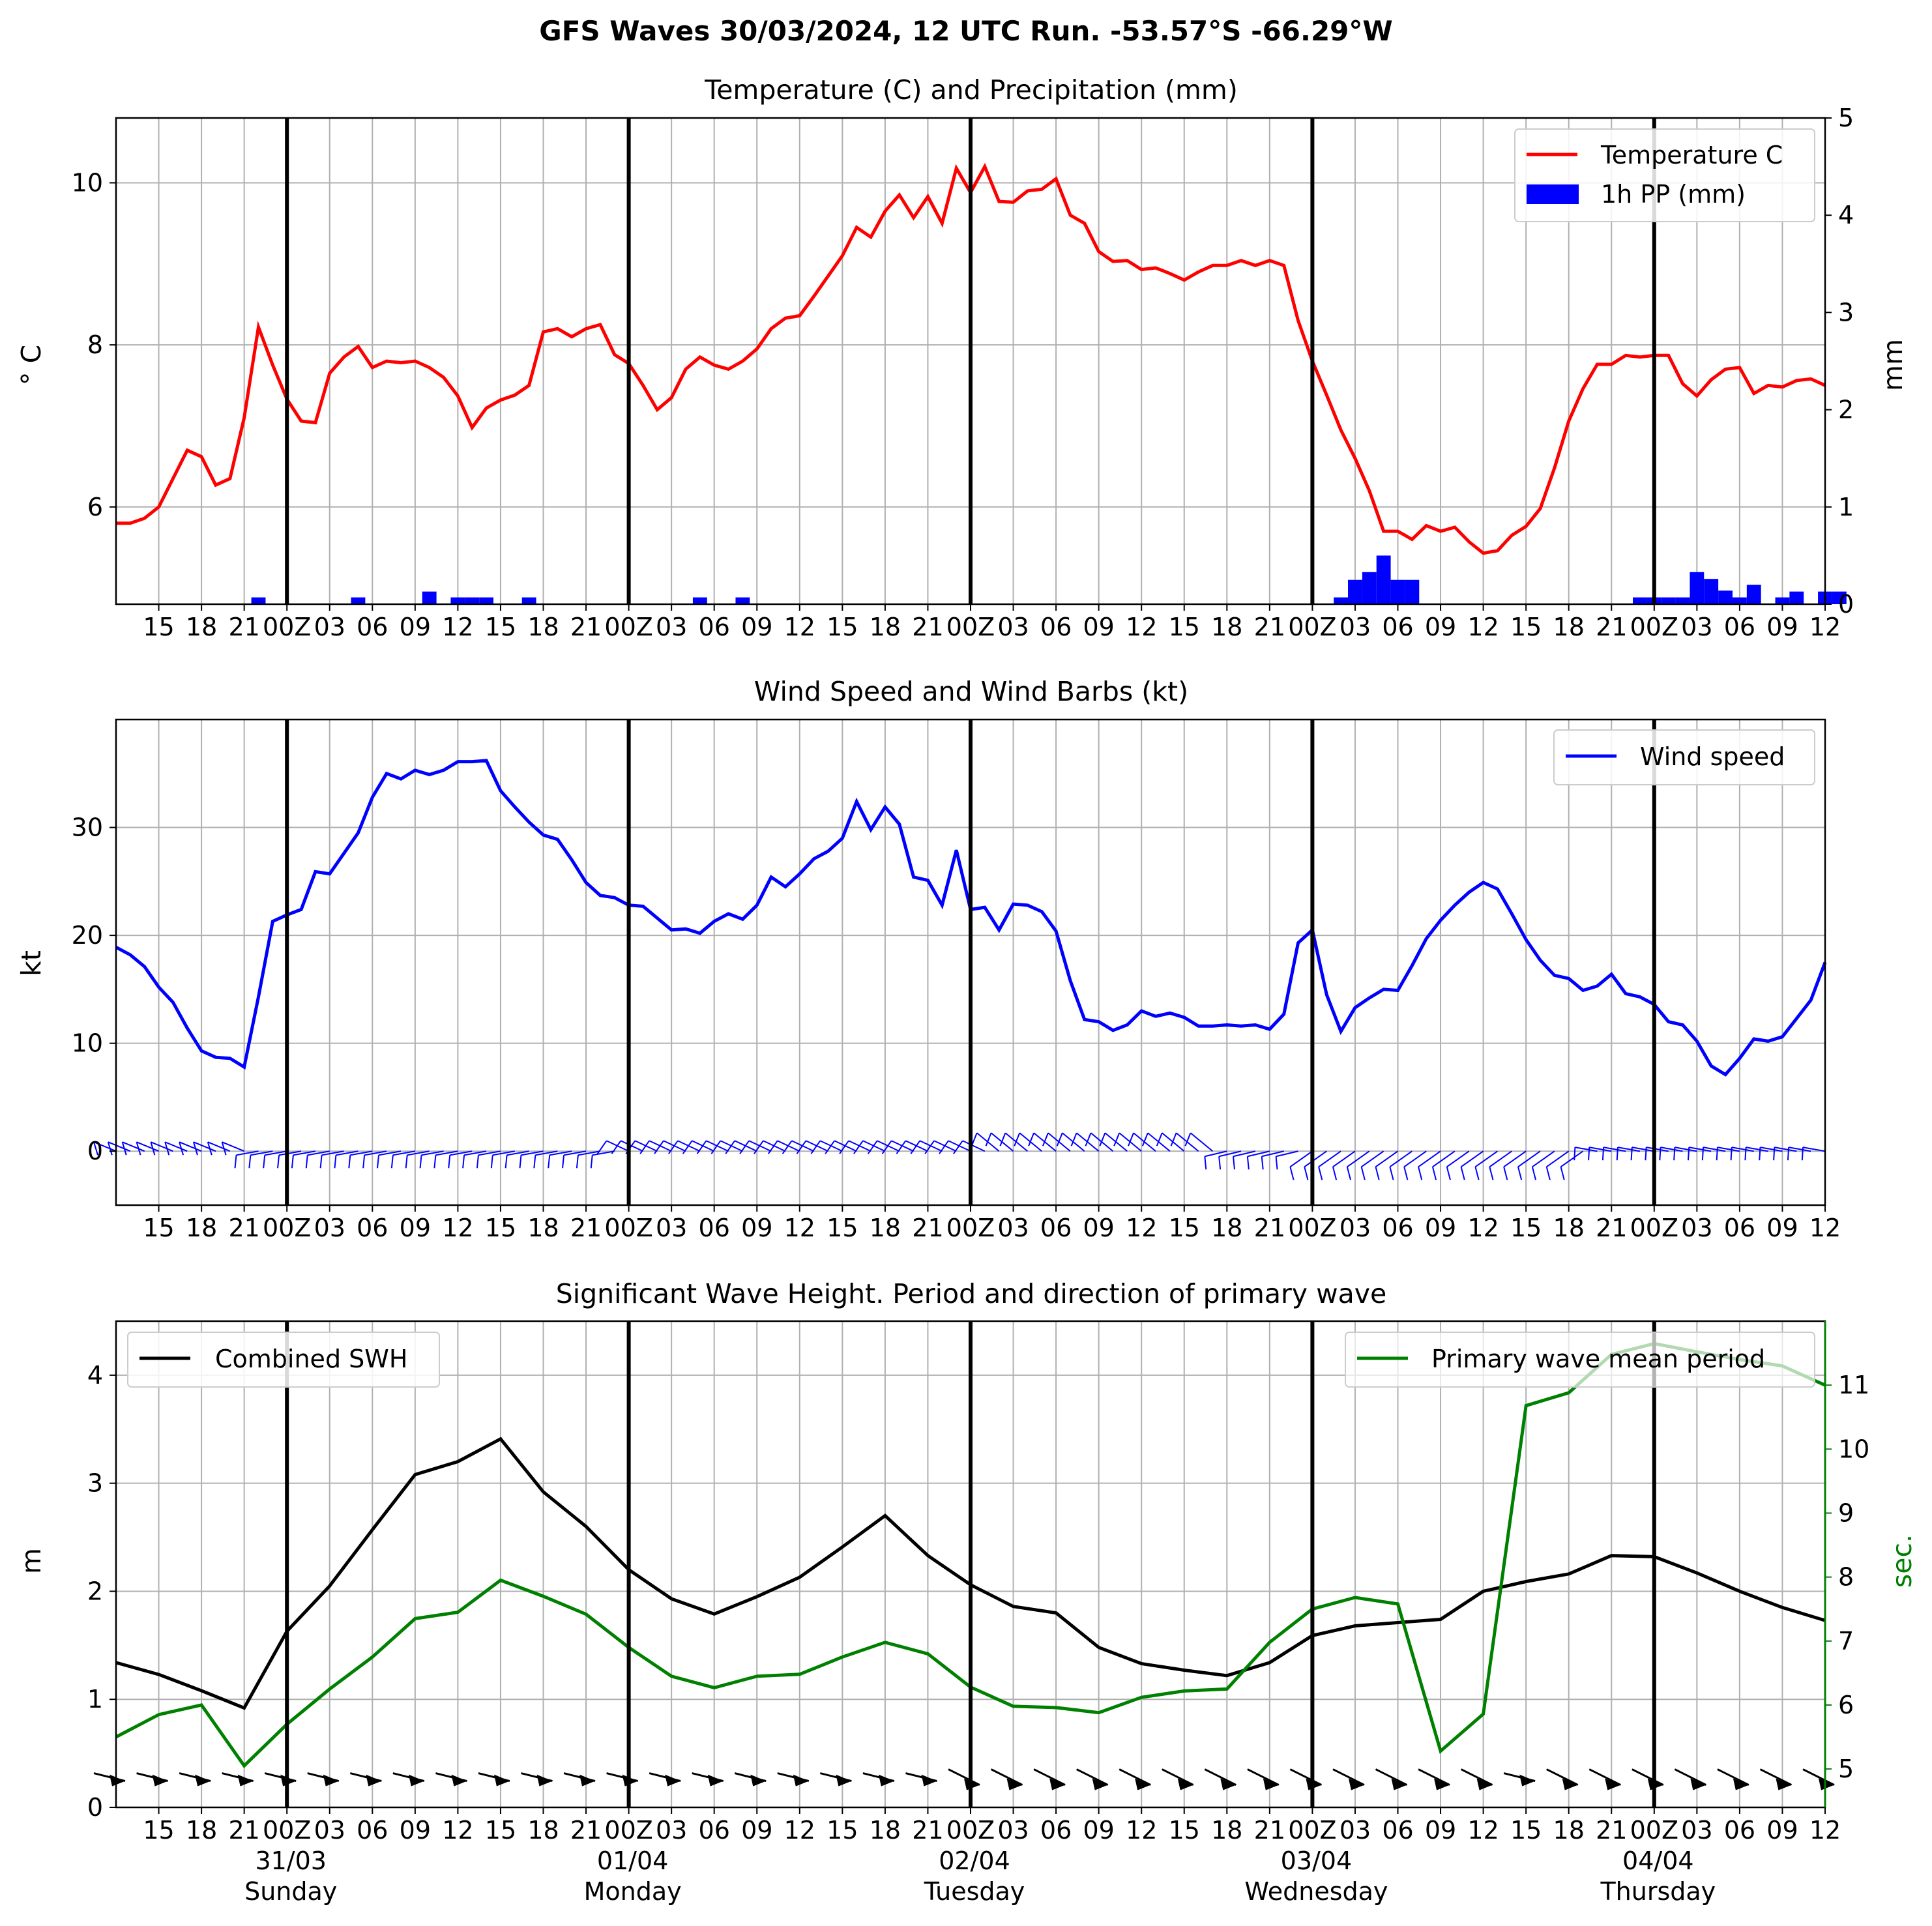 The height and width of the screenshot is (1926, 1932). Describe the element at coordinates (1853, 1385) in the screenshot. I see `y2-tick-label: 11` at that location.